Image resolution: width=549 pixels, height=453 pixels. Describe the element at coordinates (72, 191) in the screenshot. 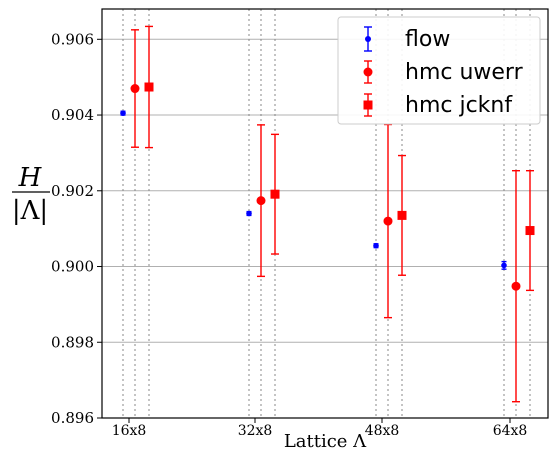

I see `y-tick-label: 0.902` at that location.